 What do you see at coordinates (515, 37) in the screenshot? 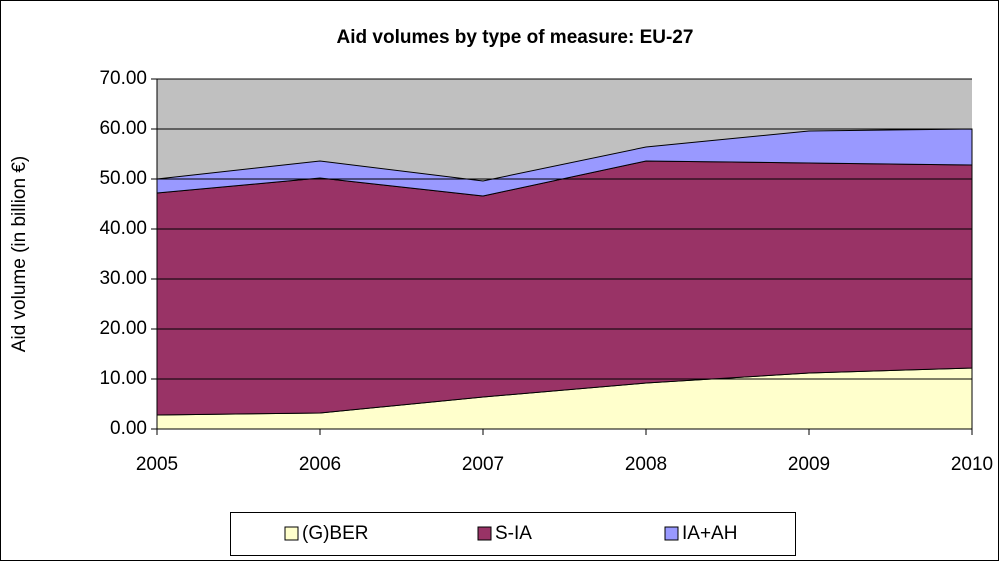
I see `chart-title: Aid volumes by type of measure: EU-27` at bounding box center [515, 37].